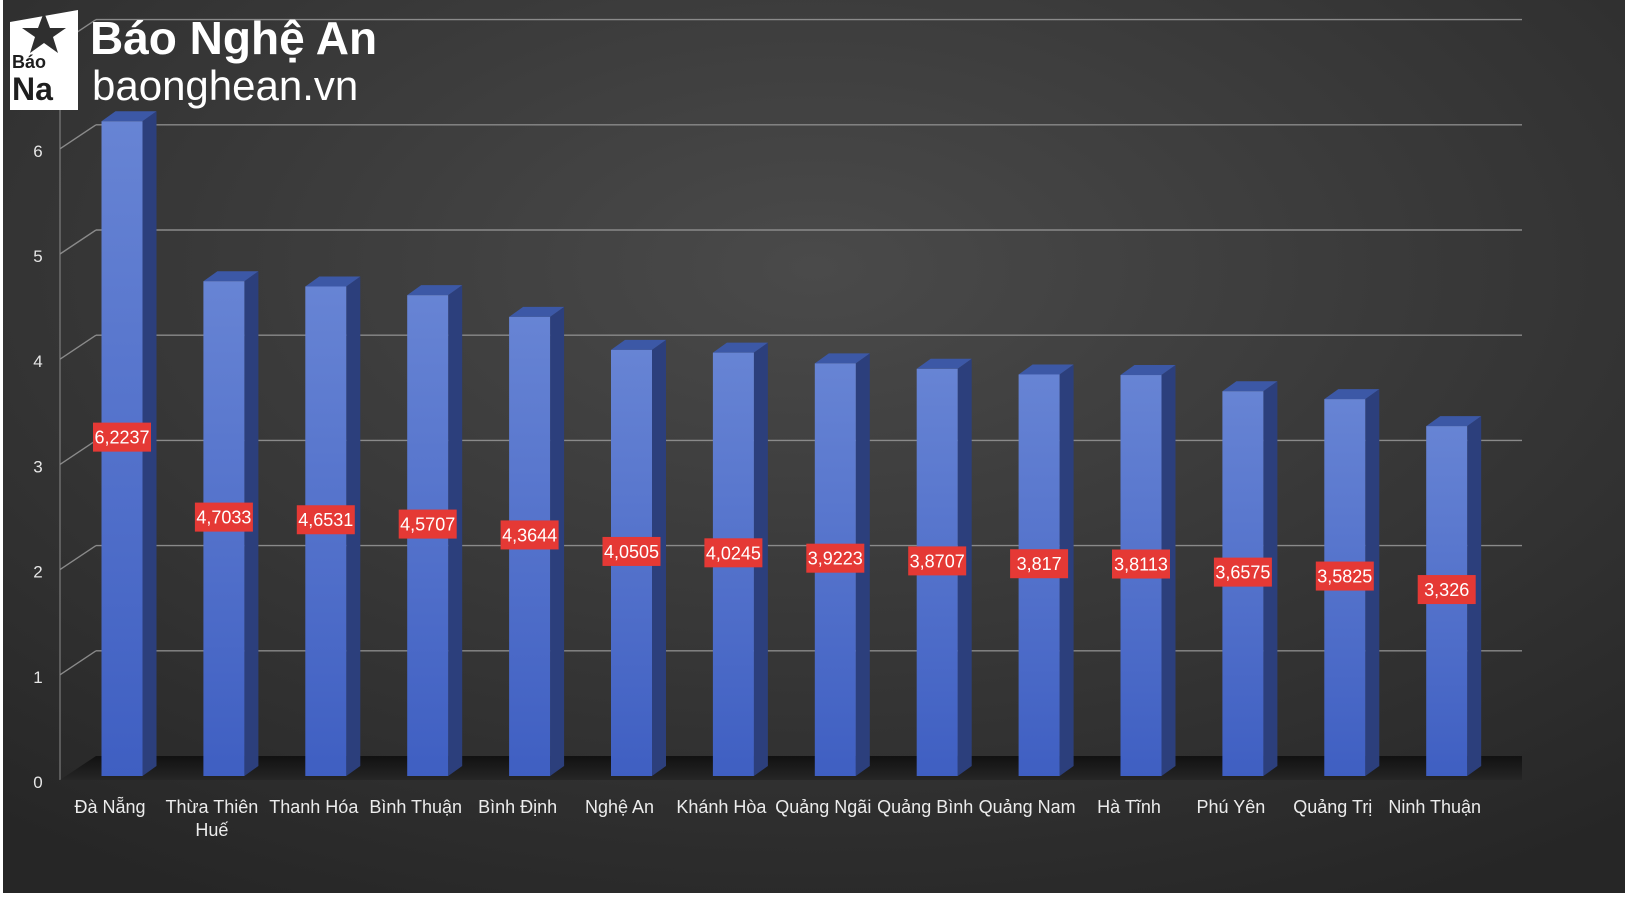 The height and width of the screenshot is (902, 1628). Describe the element at coordinates (1027, 807) in the screenshot. I see `x-tick-label: Quảng Nam` at that location.